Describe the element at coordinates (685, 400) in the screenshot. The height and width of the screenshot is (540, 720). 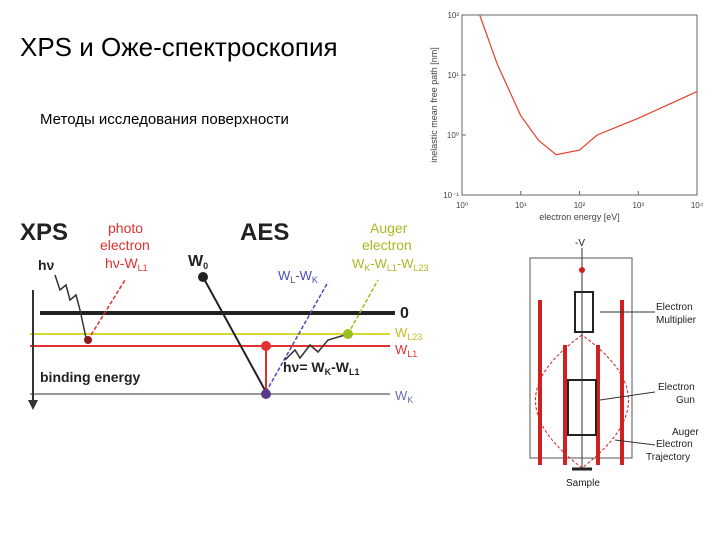
I see `label: Gun` at that location.